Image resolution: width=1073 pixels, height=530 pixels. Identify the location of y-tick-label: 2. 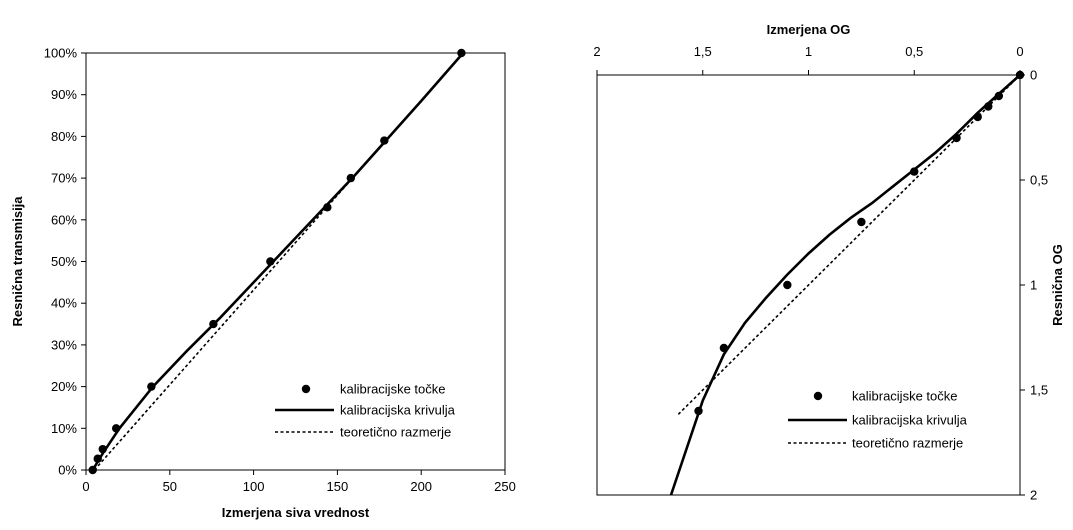
(1033, 495).